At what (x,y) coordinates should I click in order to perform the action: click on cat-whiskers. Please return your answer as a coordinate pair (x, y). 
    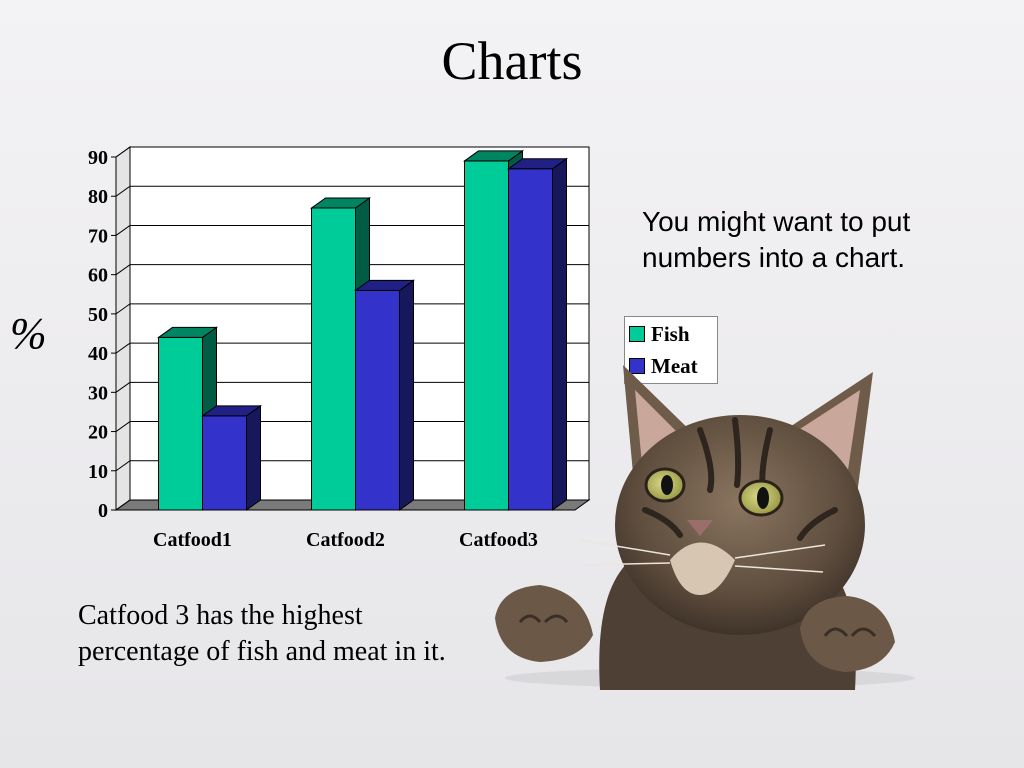
    Looking at the image, I should click on (702, 556).